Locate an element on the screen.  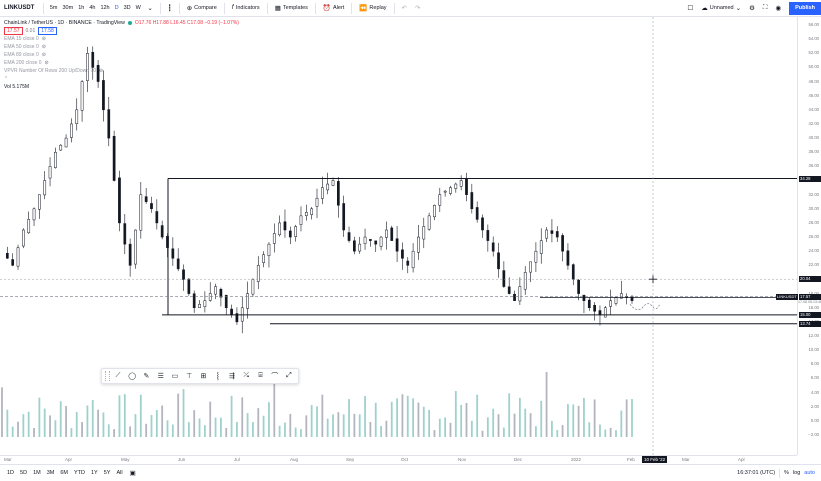
timeframe-30m: 30m is located at coordinates (68, 8).